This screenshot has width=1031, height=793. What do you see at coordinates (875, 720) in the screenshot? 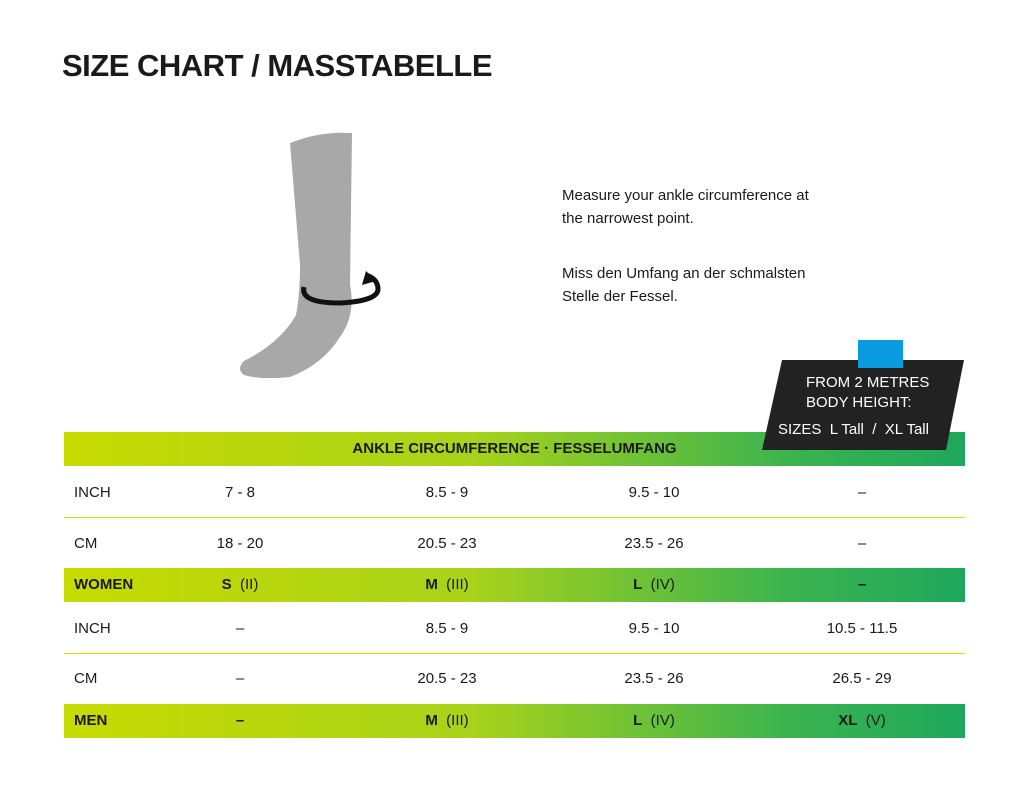
I see `size-number: (V)` at bounding box center [875, 720].